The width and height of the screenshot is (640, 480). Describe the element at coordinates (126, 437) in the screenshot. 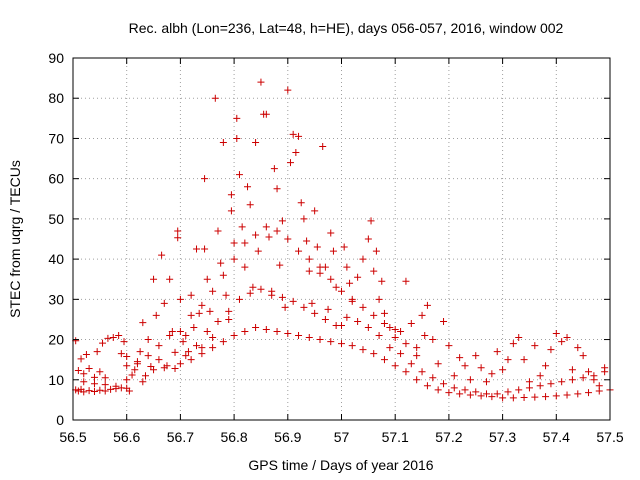

I see `x-tick-label: 56.6` at that location.